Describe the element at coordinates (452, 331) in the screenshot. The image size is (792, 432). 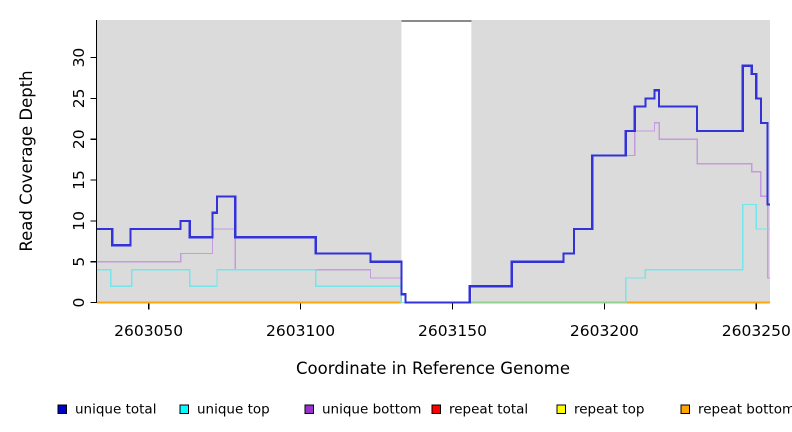
I see `x-tick-label: 2603150` at that location.